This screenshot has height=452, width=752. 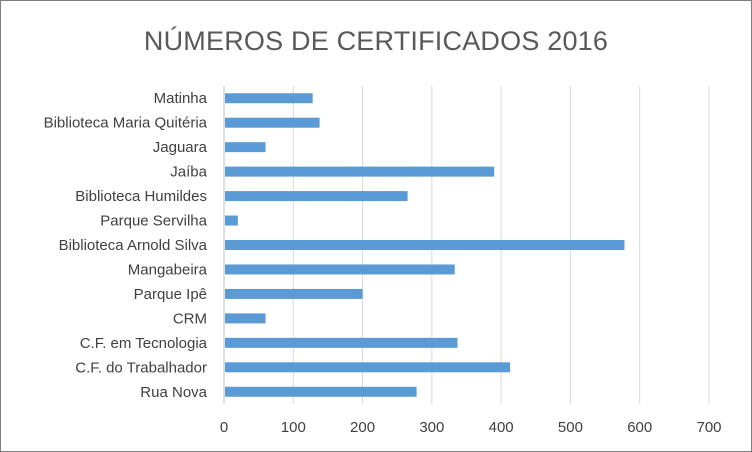 I want to click on x-tick-label: 400, so click(x=501, y=427).